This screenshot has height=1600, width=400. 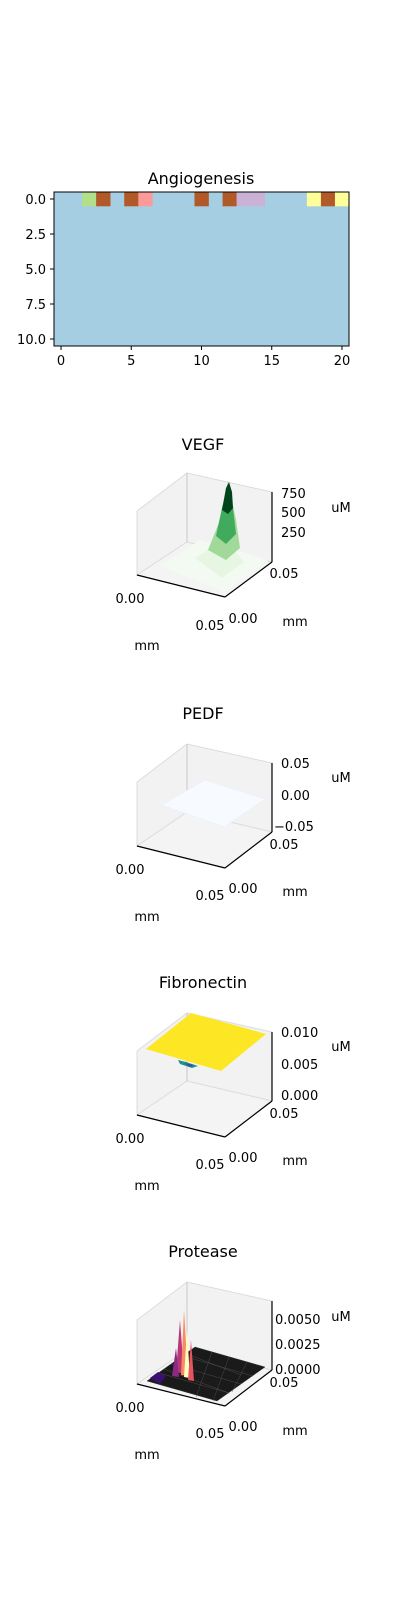 I want to click on fibronectin-z-tick-2: 0.000, so click(x=299, y=1096).